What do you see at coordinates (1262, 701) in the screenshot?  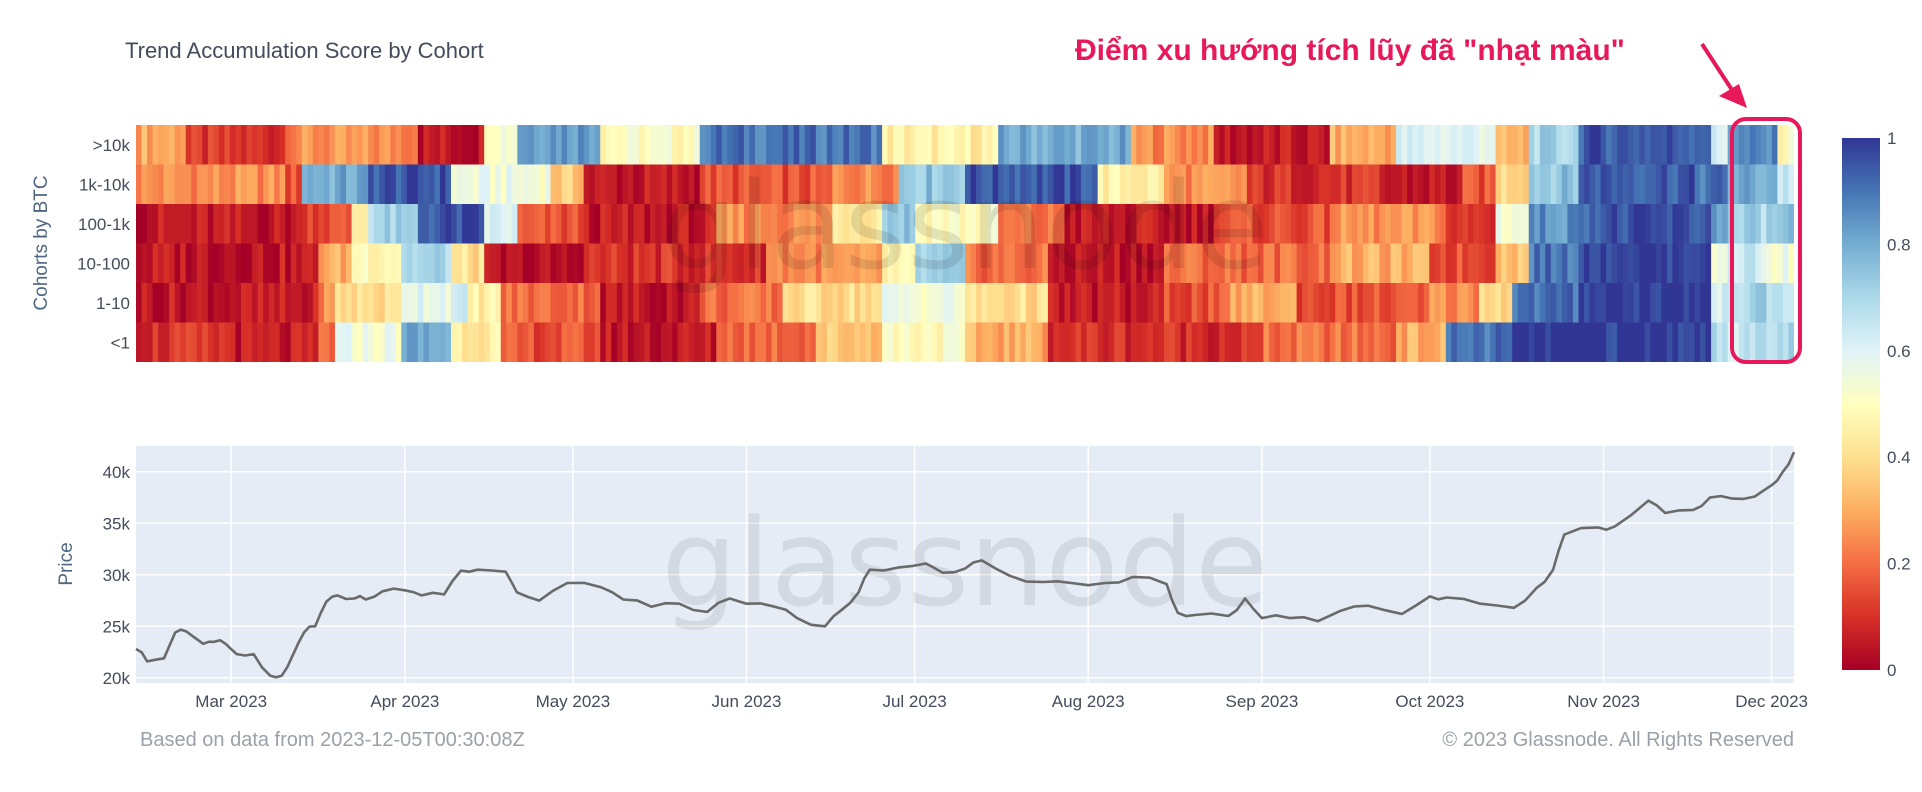 I see `price-x-tick-label: Sep 2023` at bounding box center [1262, 701].